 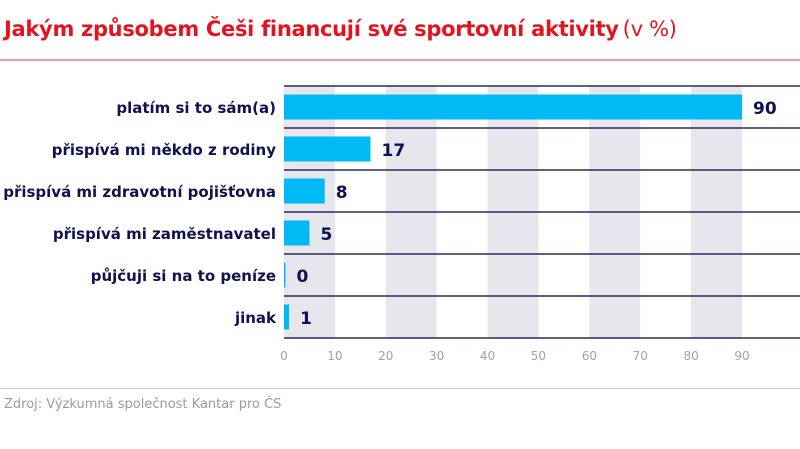 What do you see at coordinates (303, 277) in the screenshot?
I see `data-label: 0` at bounding box center [303, 277].